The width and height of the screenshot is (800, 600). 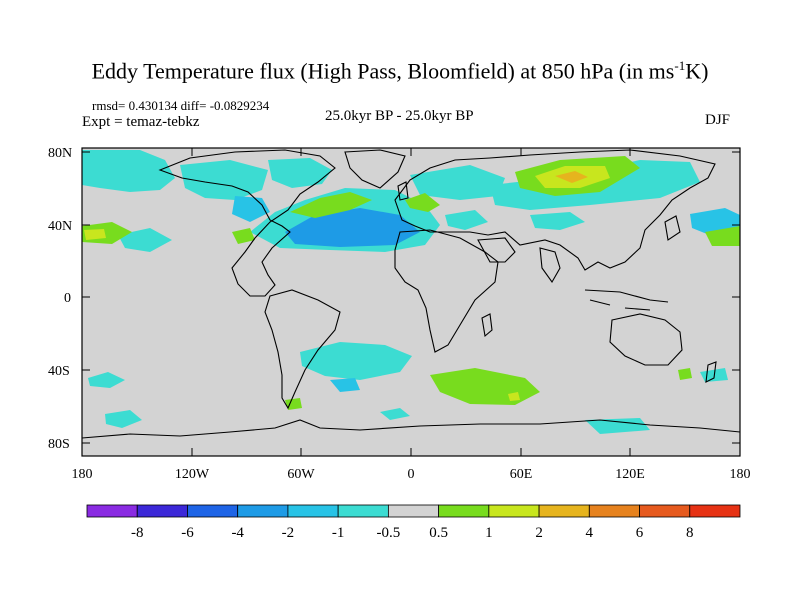 I want to click on coast-india, so click(x=550, y=265).